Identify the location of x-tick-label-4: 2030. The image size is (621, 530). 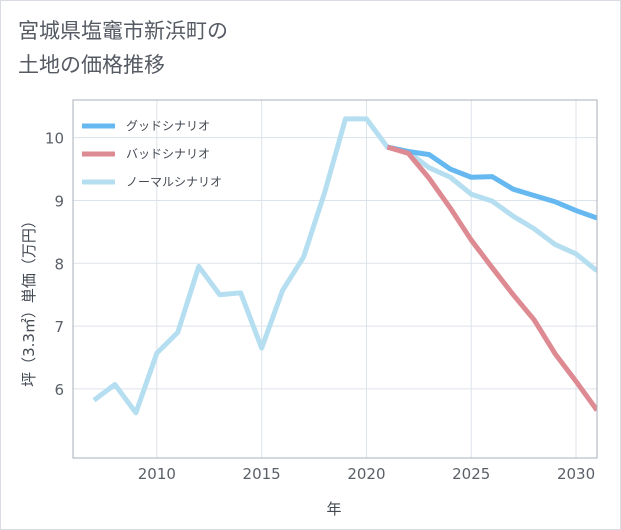
(576, 474).